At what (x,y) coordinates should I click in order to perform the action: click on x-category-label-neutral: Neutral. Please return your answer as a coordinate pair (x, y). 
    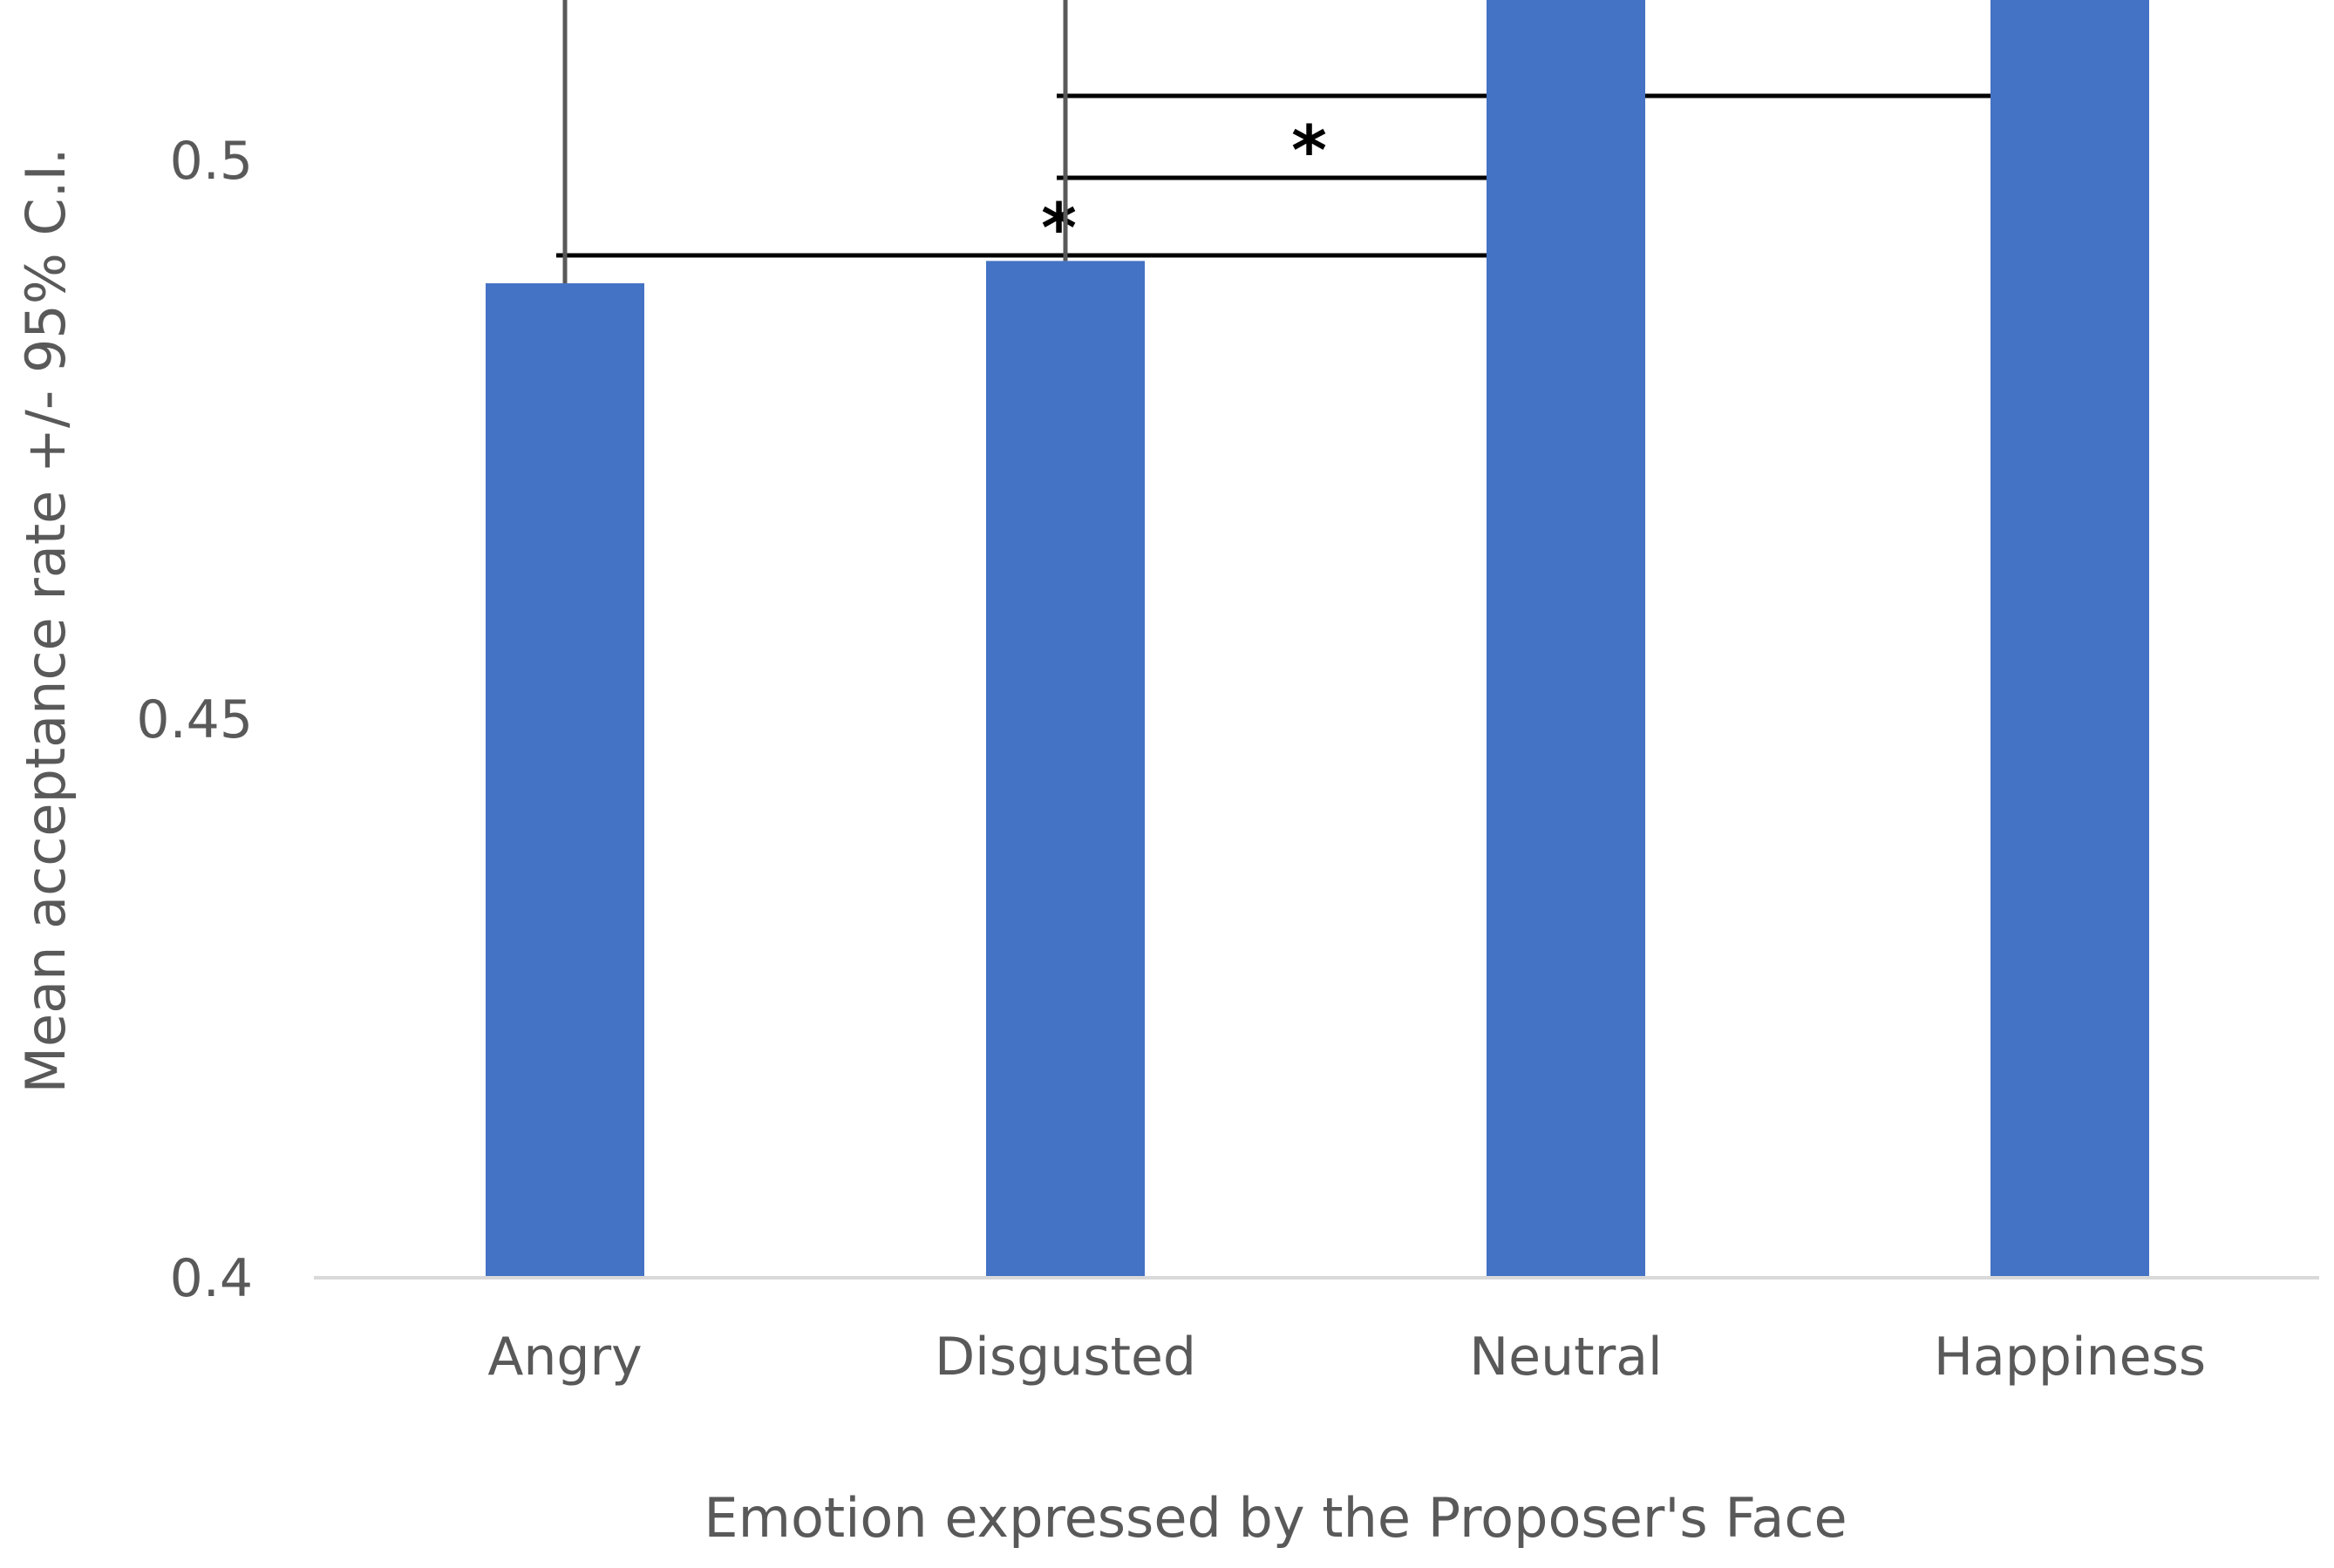
    Looking at the image, I should click on (1565, 1357).